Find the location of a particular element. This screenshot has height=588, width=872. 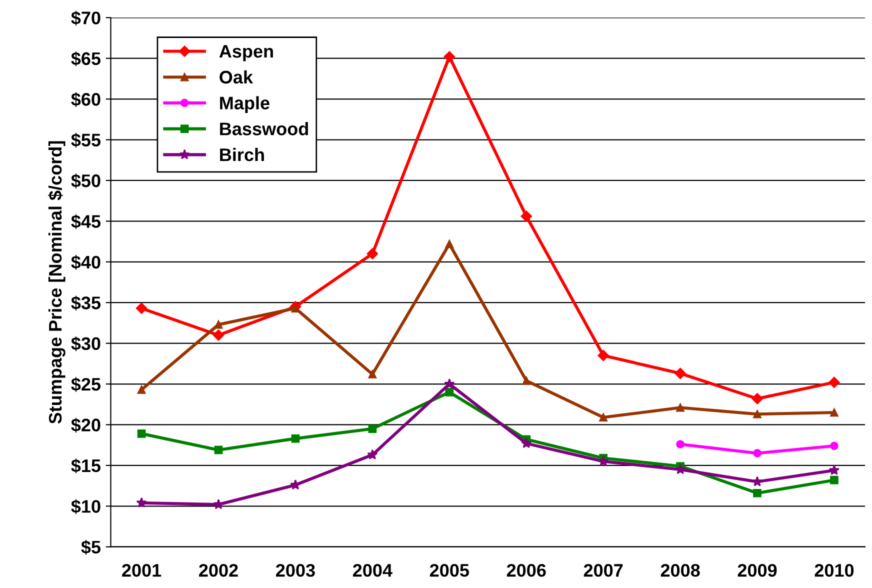

y-tick-label: $70 is located at coordinates (85, 18).